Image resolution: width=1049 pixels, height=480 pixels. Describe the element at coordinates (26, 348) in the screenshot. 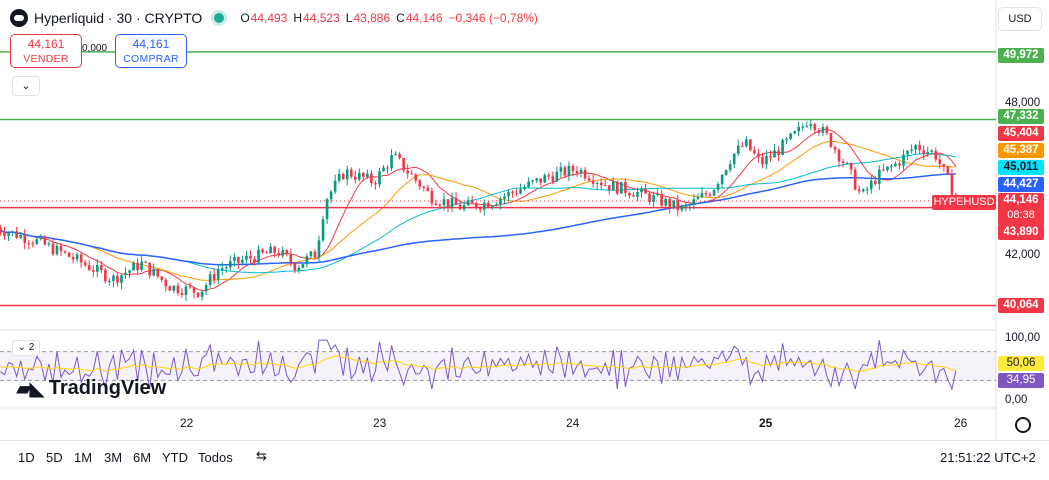

I see `rsi-collapse-button: ⌄ 2` at that location.